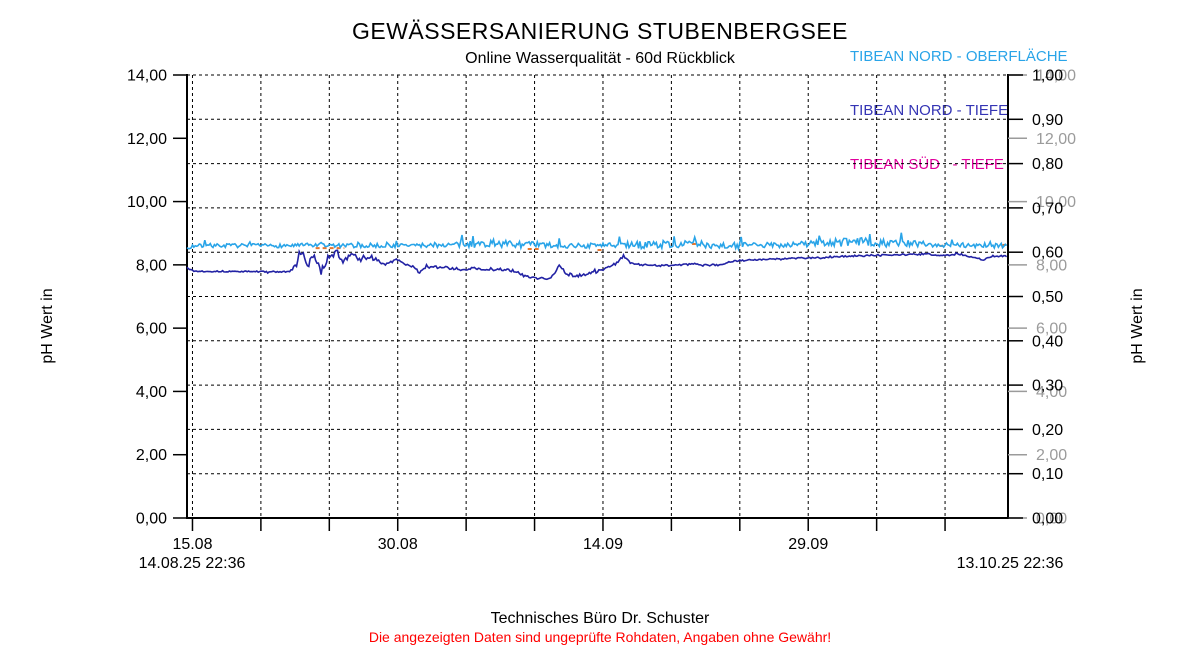  Describe the element at coordinates (600, 618) in the screenshot. I see `footer-company: Technisches Büro Dr. Schuster` at that location.